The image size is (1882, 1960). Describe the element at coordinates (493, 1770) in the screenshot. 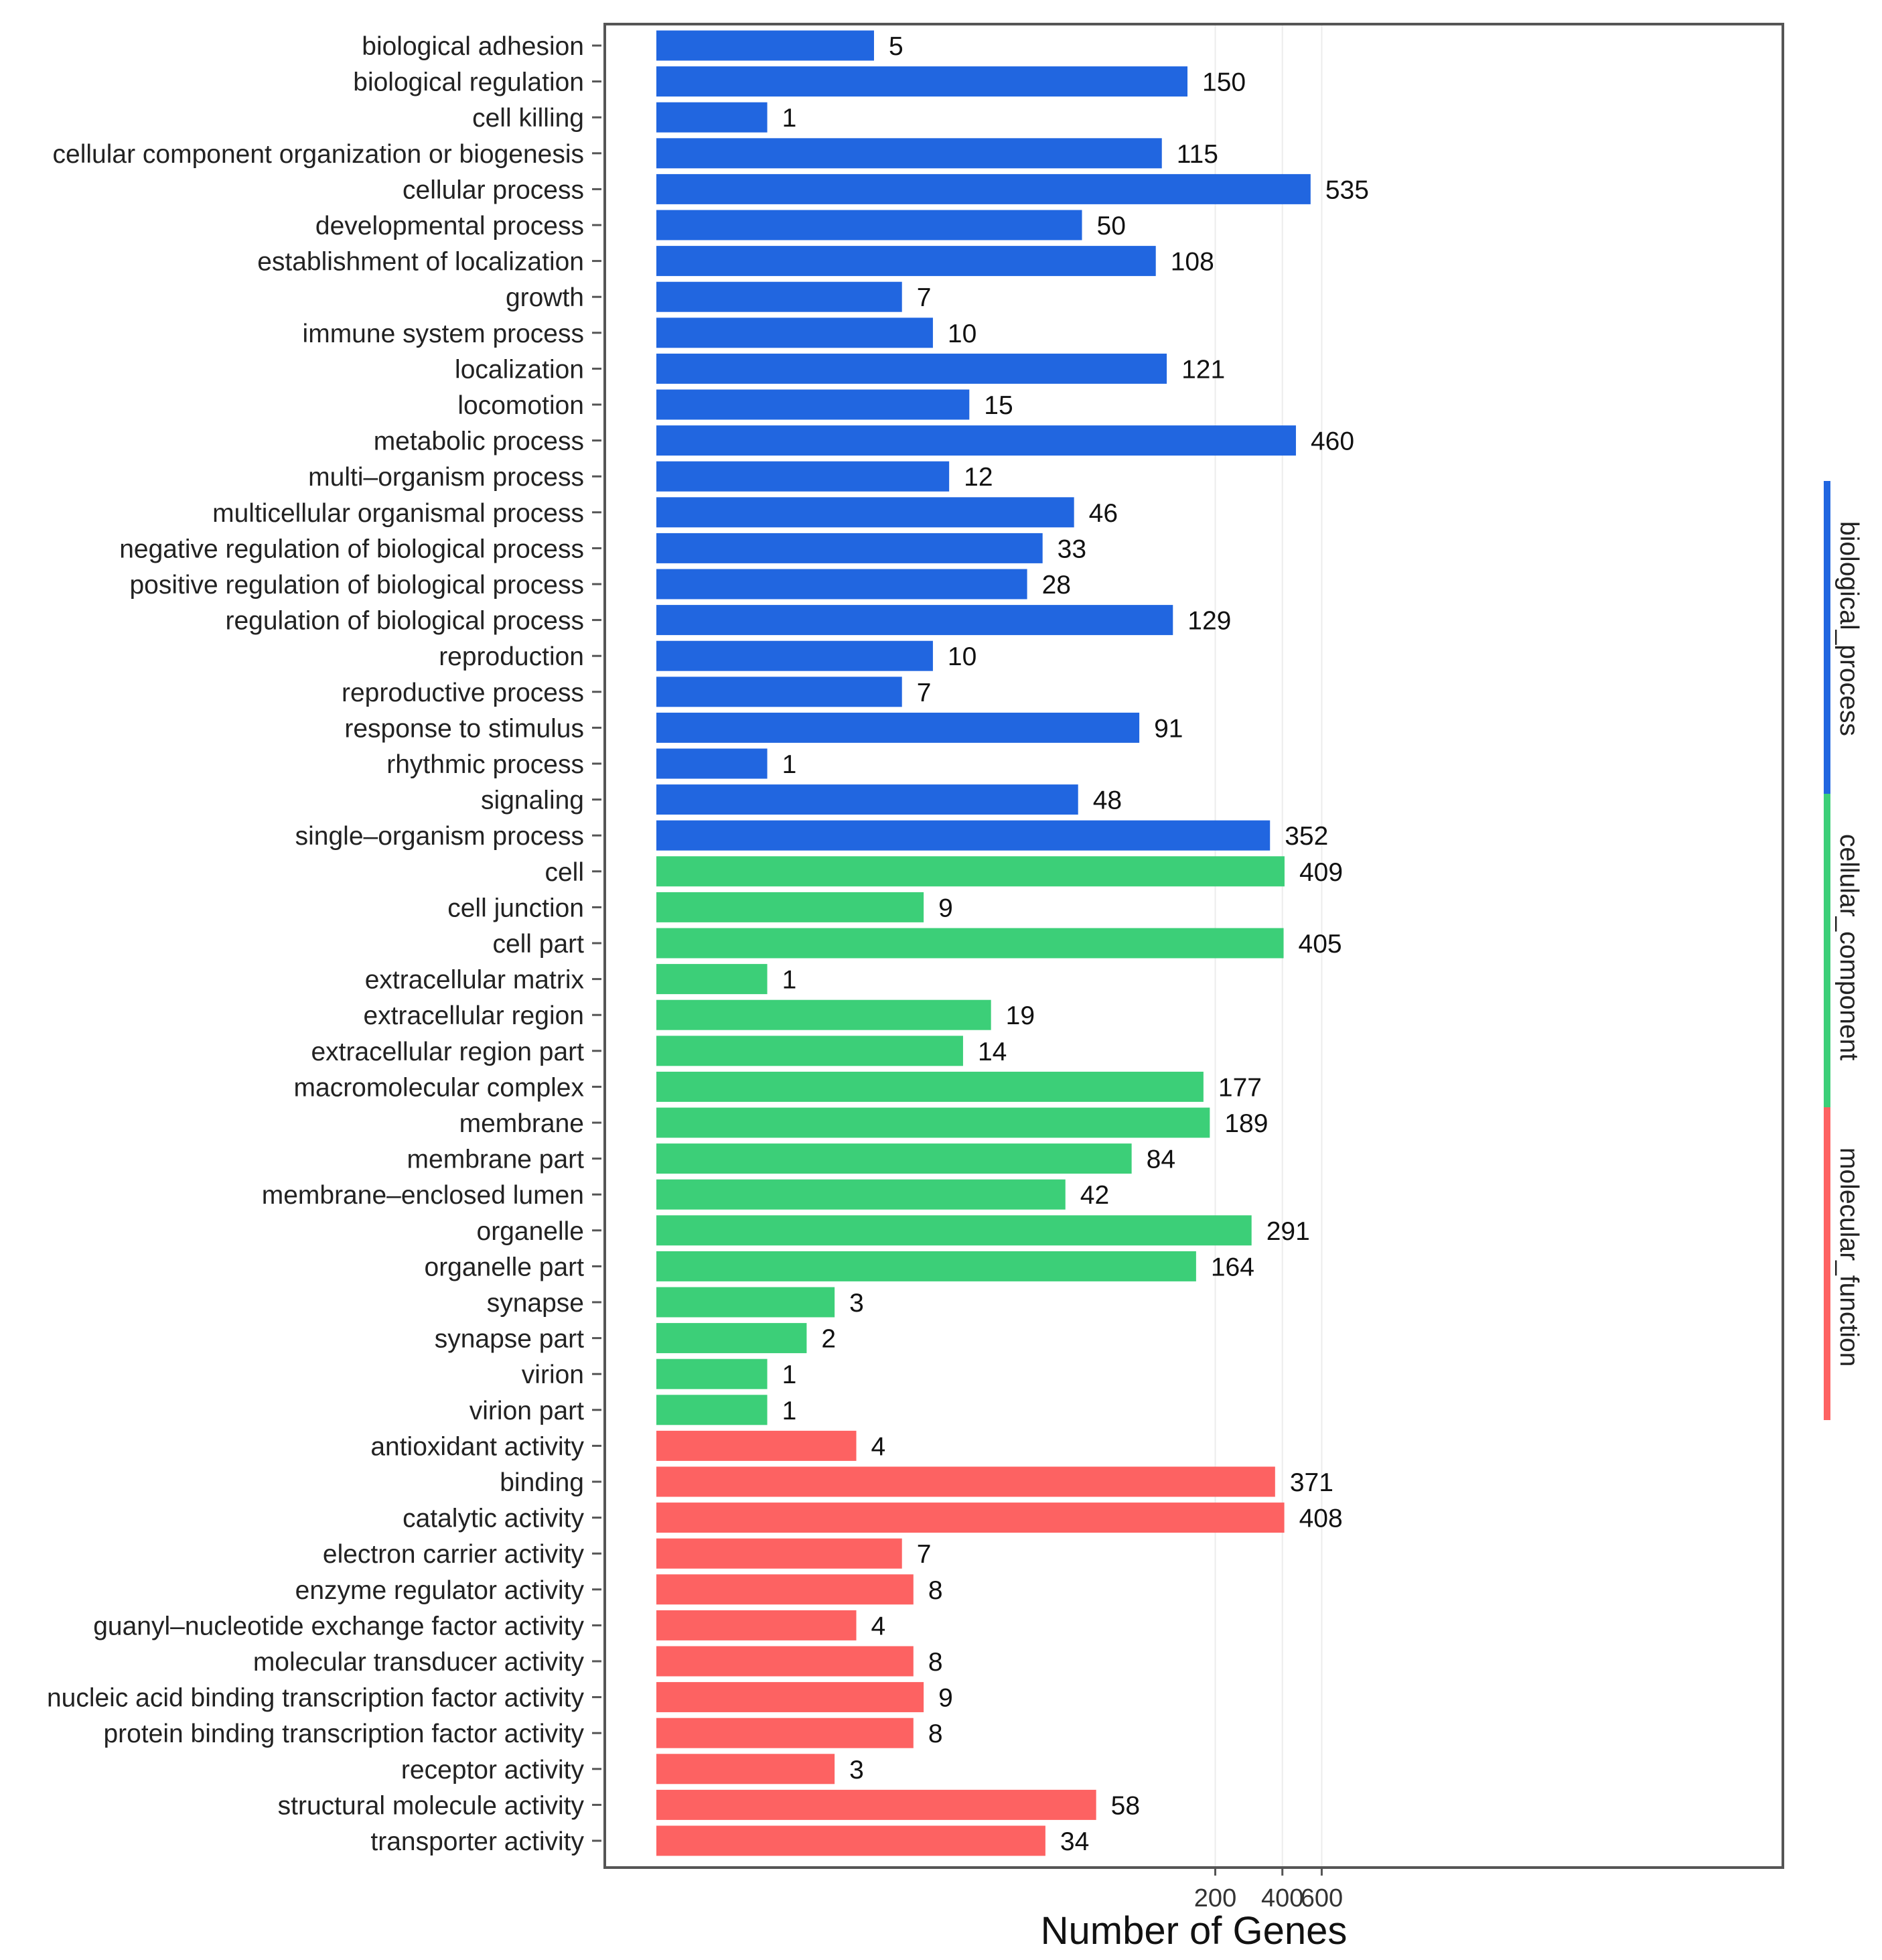

I see `category-label: receptor activity` at that location.